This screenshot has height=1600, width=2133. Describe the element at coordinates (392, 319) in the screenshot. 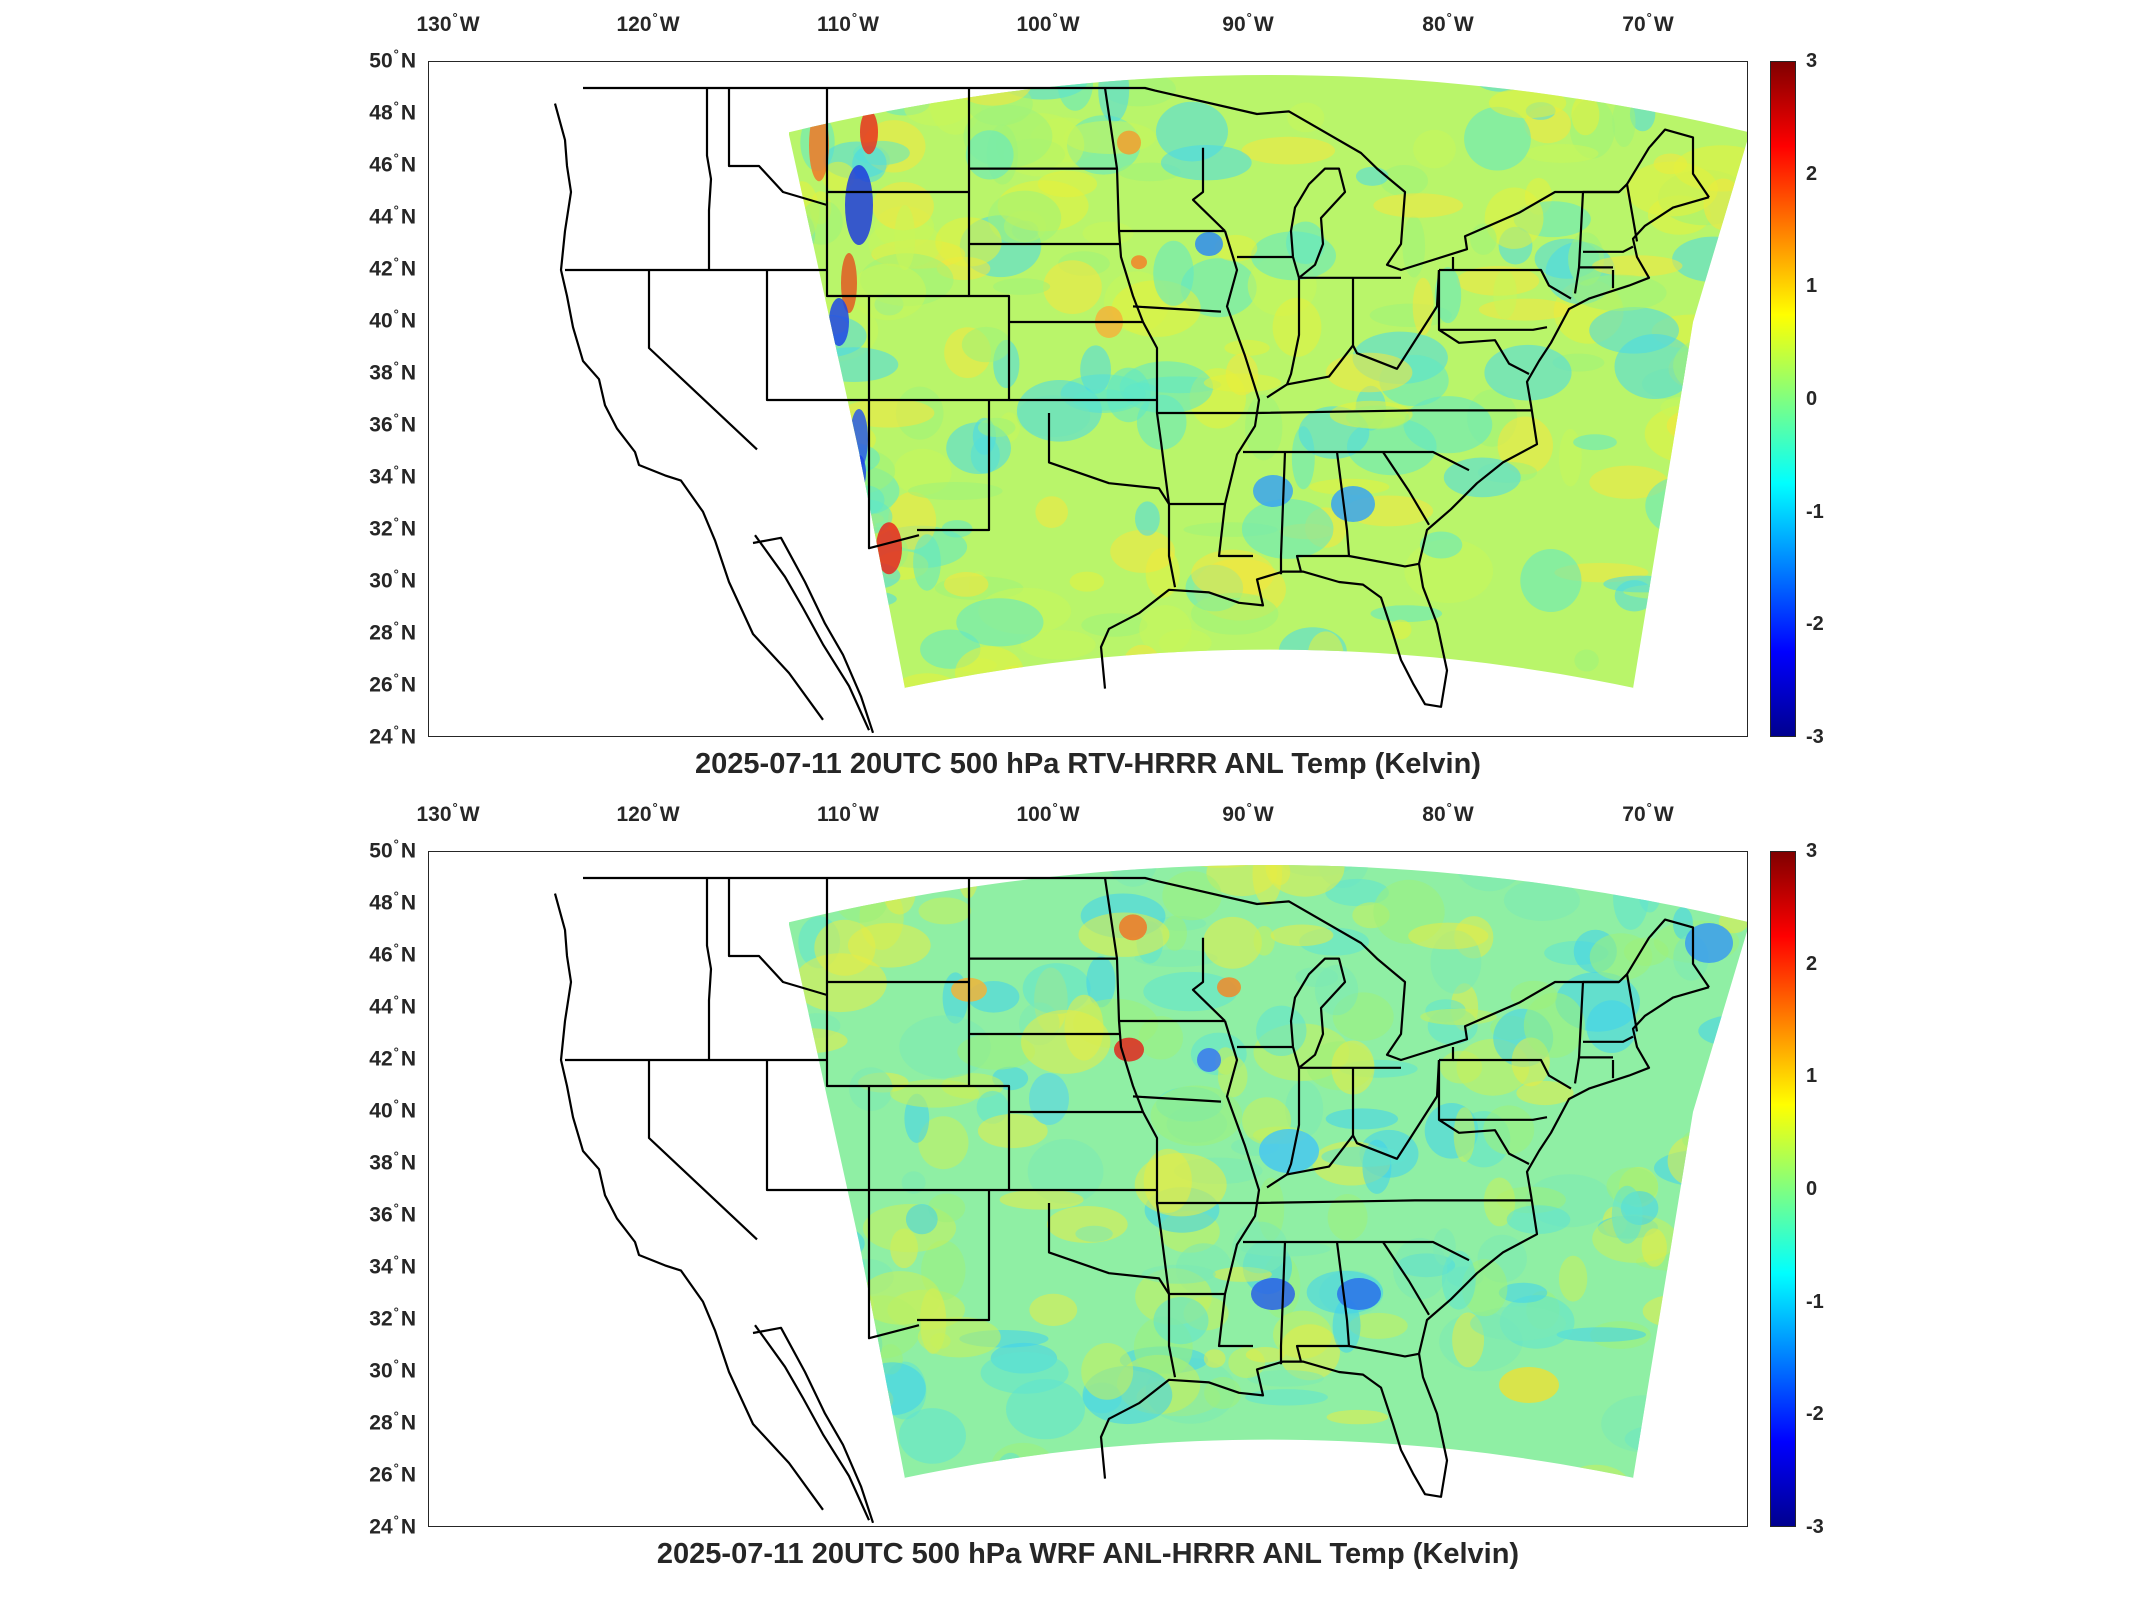

I see `top-lat-tick: 40°N` at that location.